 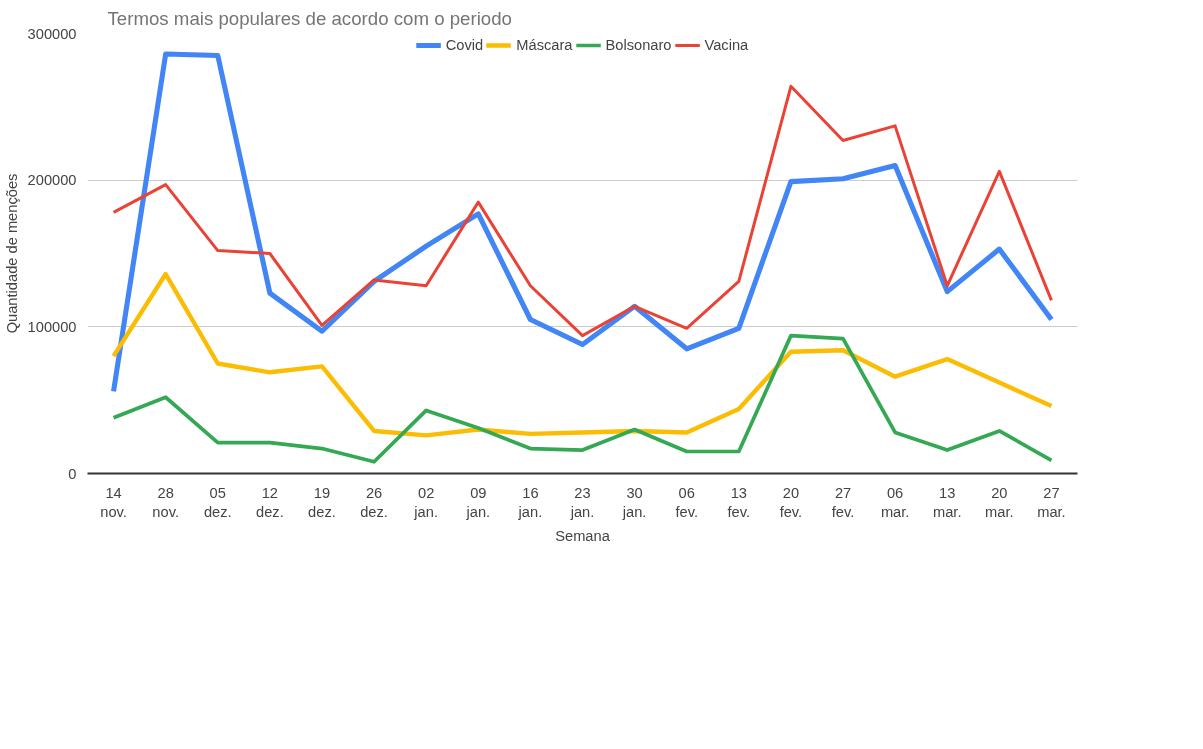 I want to click on x-tick-label: 19 dez., so click(x=322, y=502).